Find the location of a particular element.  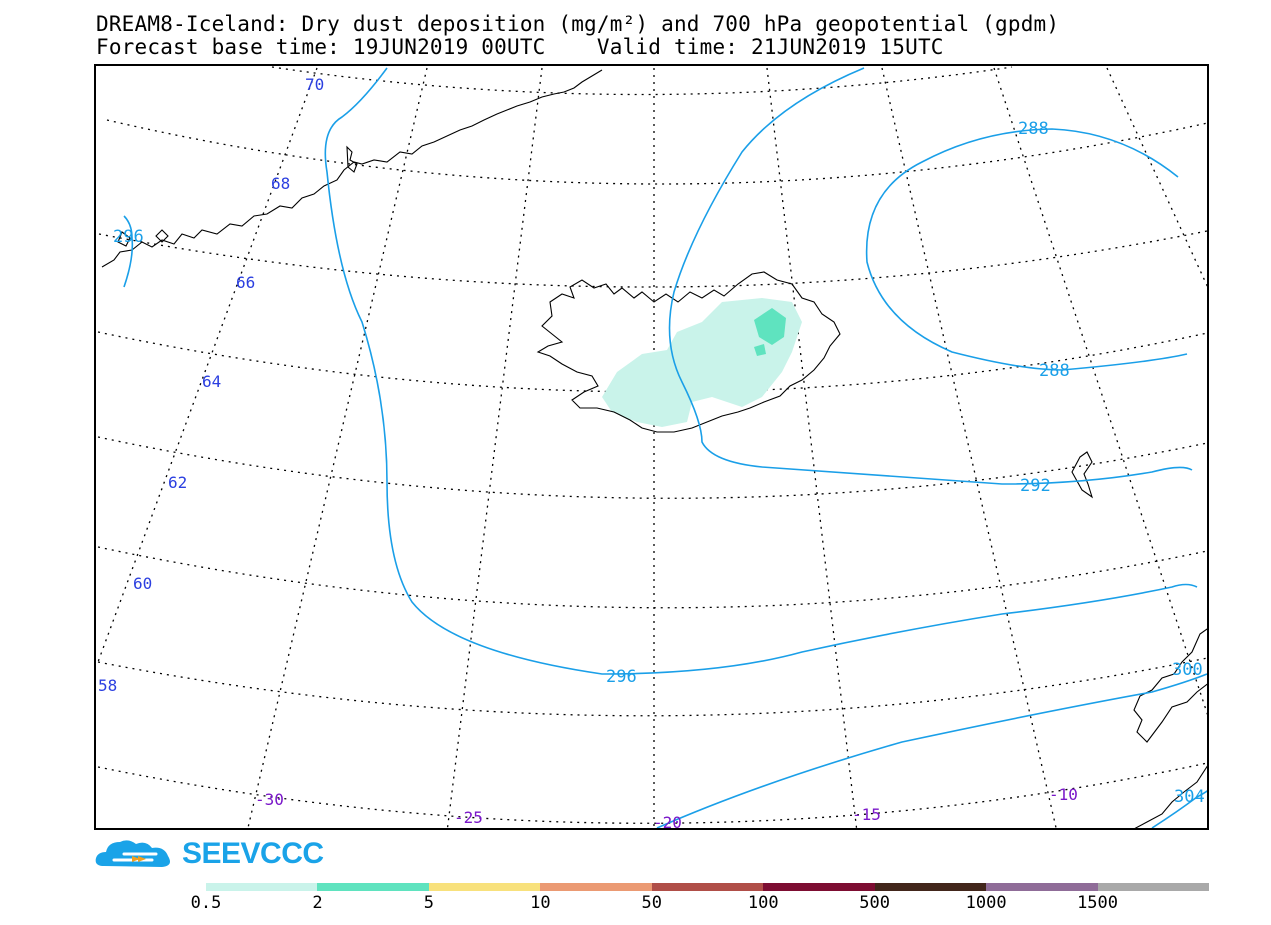

colorbar-tick-label: 0.5 is located at coordinates (206, 903).